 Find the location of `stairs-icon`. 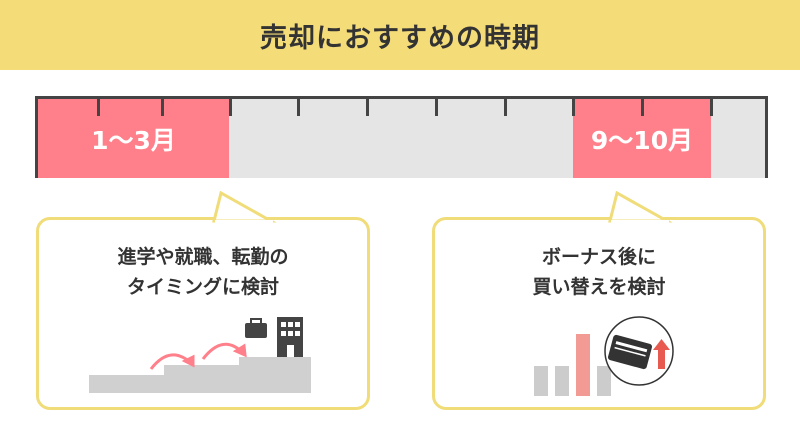

stairs-icon is located at coordinates (200, 375).